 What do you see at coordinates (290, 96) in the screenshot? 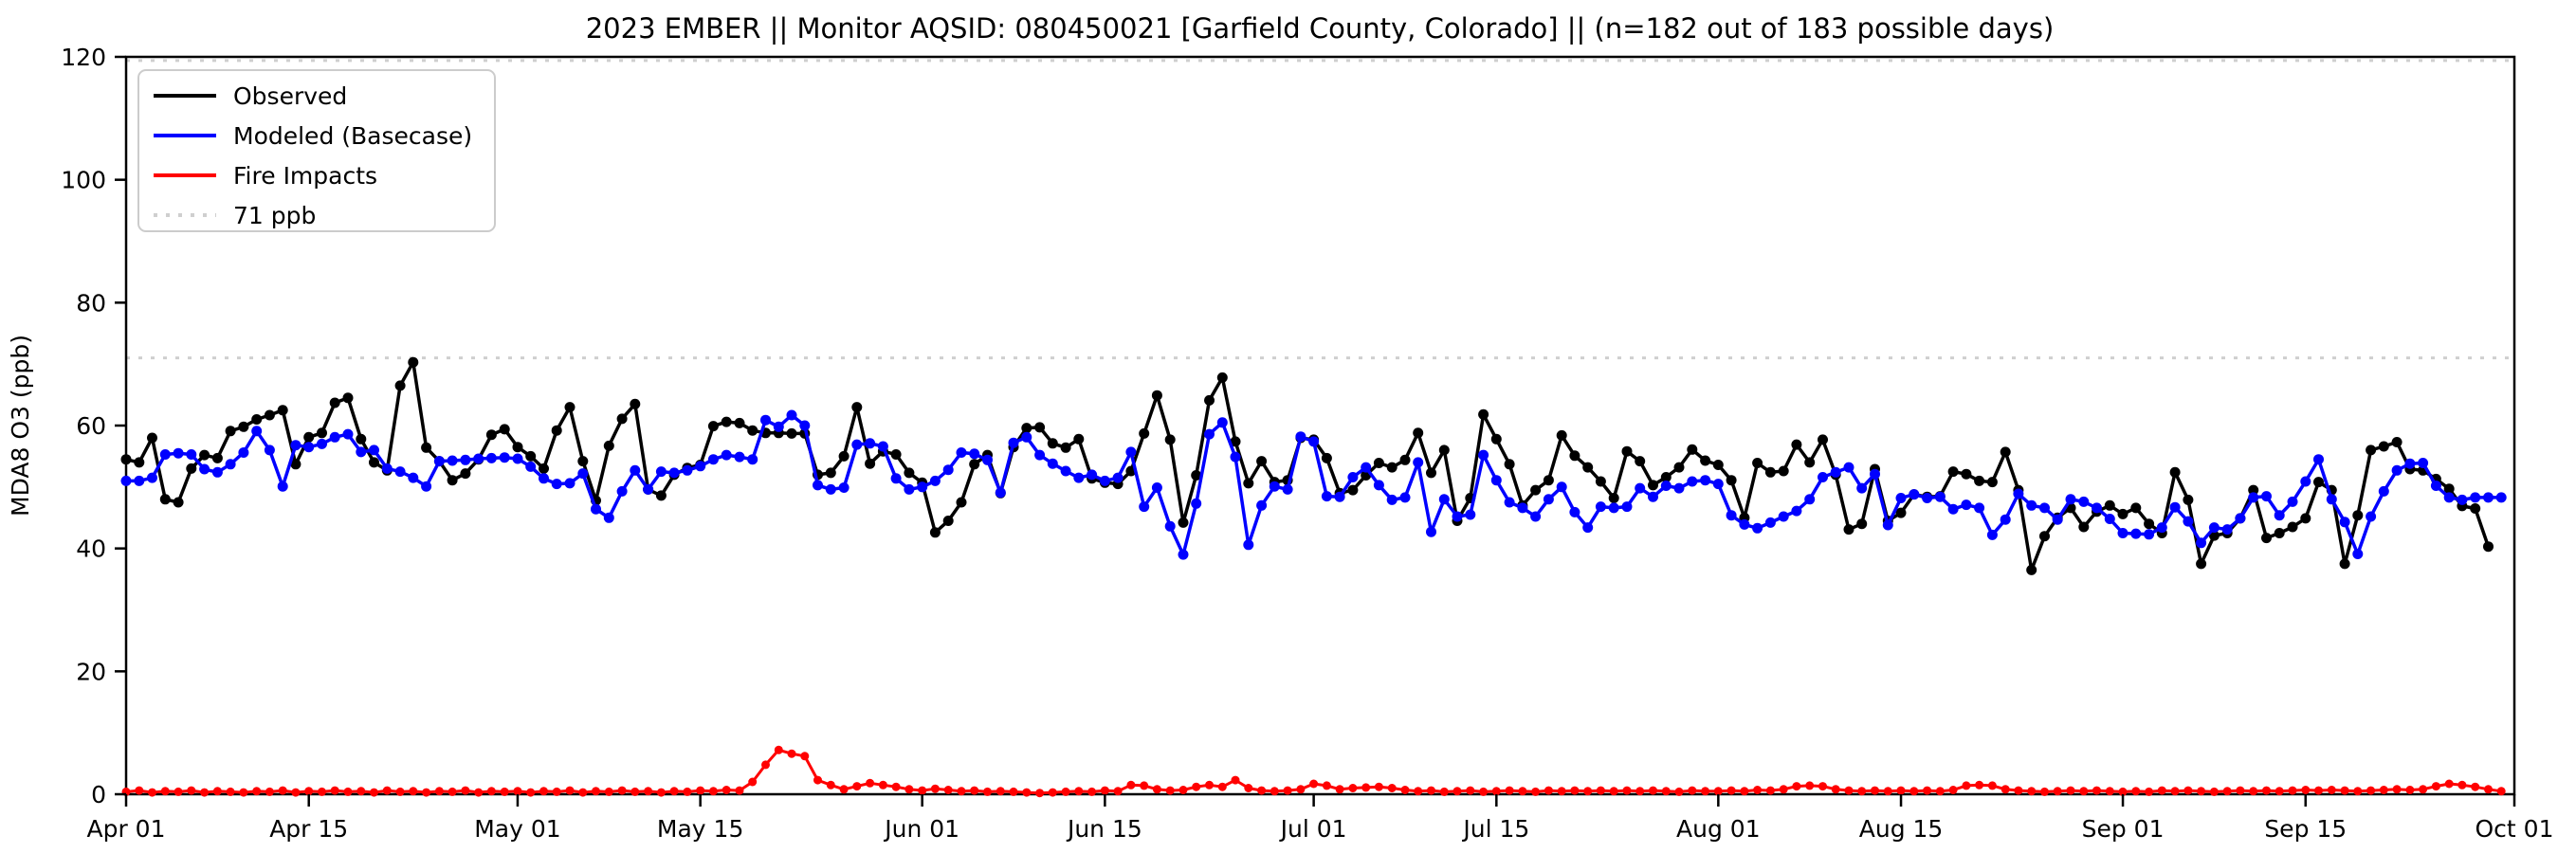
I see `legend-label: Observed` at bounding box center [290, 96].